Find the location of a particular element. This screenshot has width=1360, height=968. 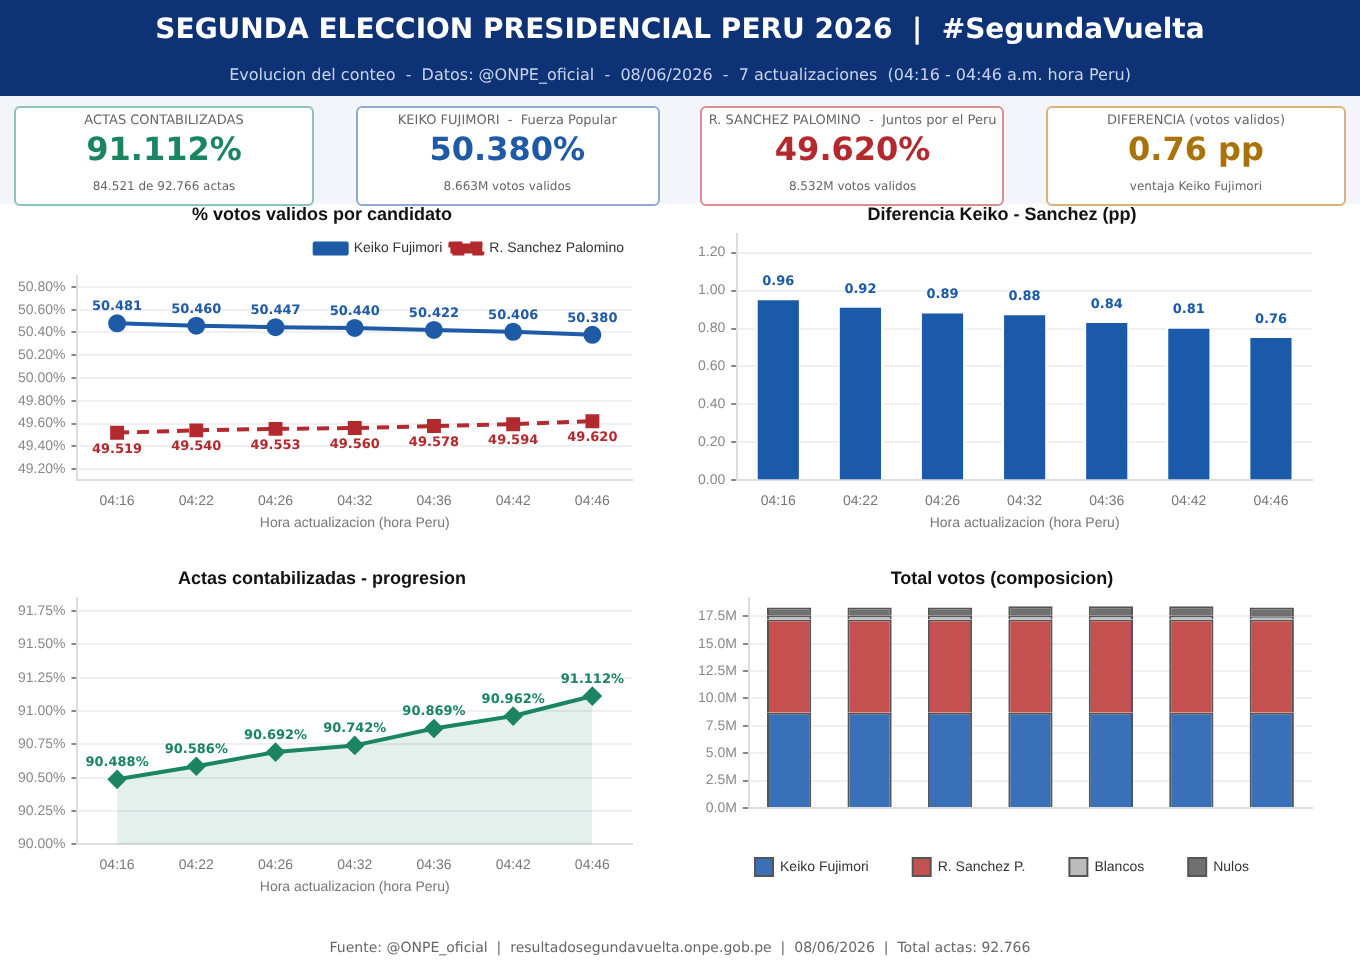

chart-title: Diferencia Keiko - Sanchez (pp) is located at coordinates (1002, 213).